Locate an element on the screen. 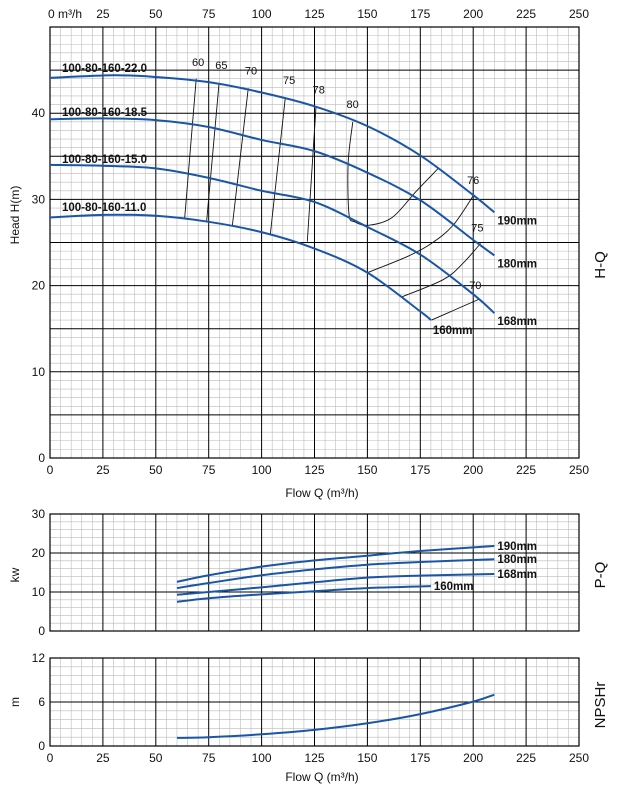  pq-diameter-label: 180mm is located at coordinates (517, 560).